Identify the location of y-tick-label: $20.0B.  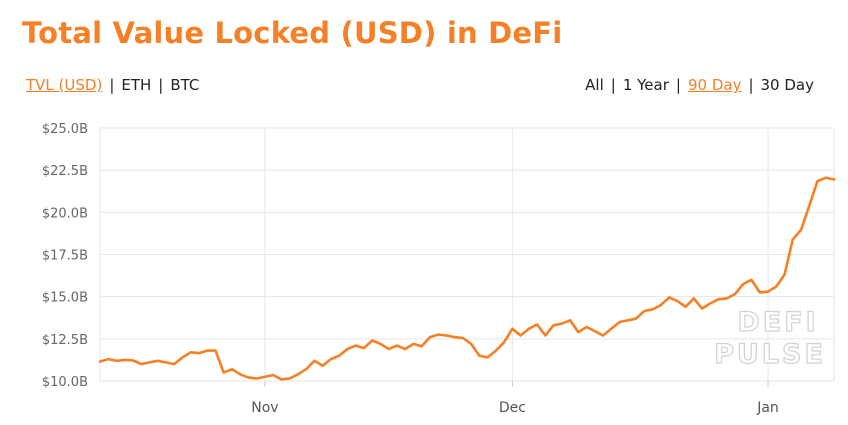
(65, 213).